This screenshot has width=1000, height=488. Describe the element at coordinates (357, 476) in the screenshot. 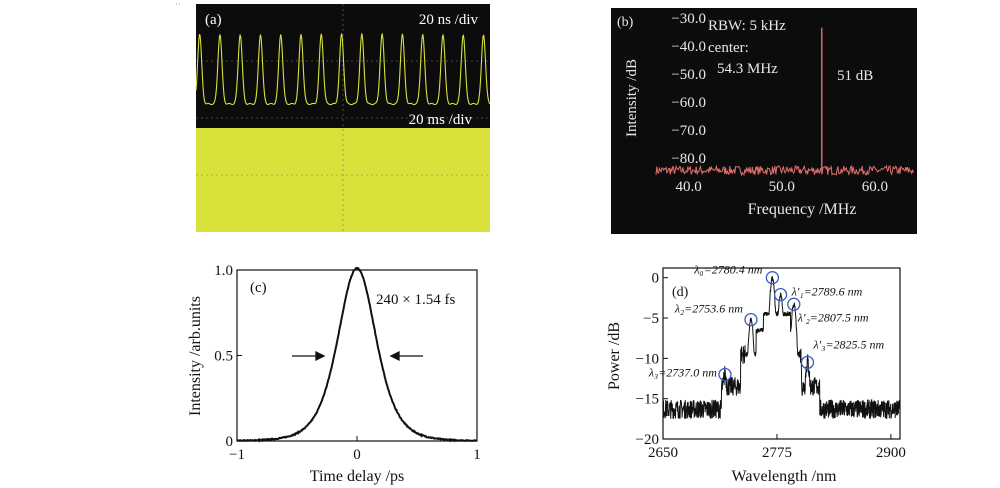

I see `autocorr-x-axis-label: Time delay /ps` at that location.